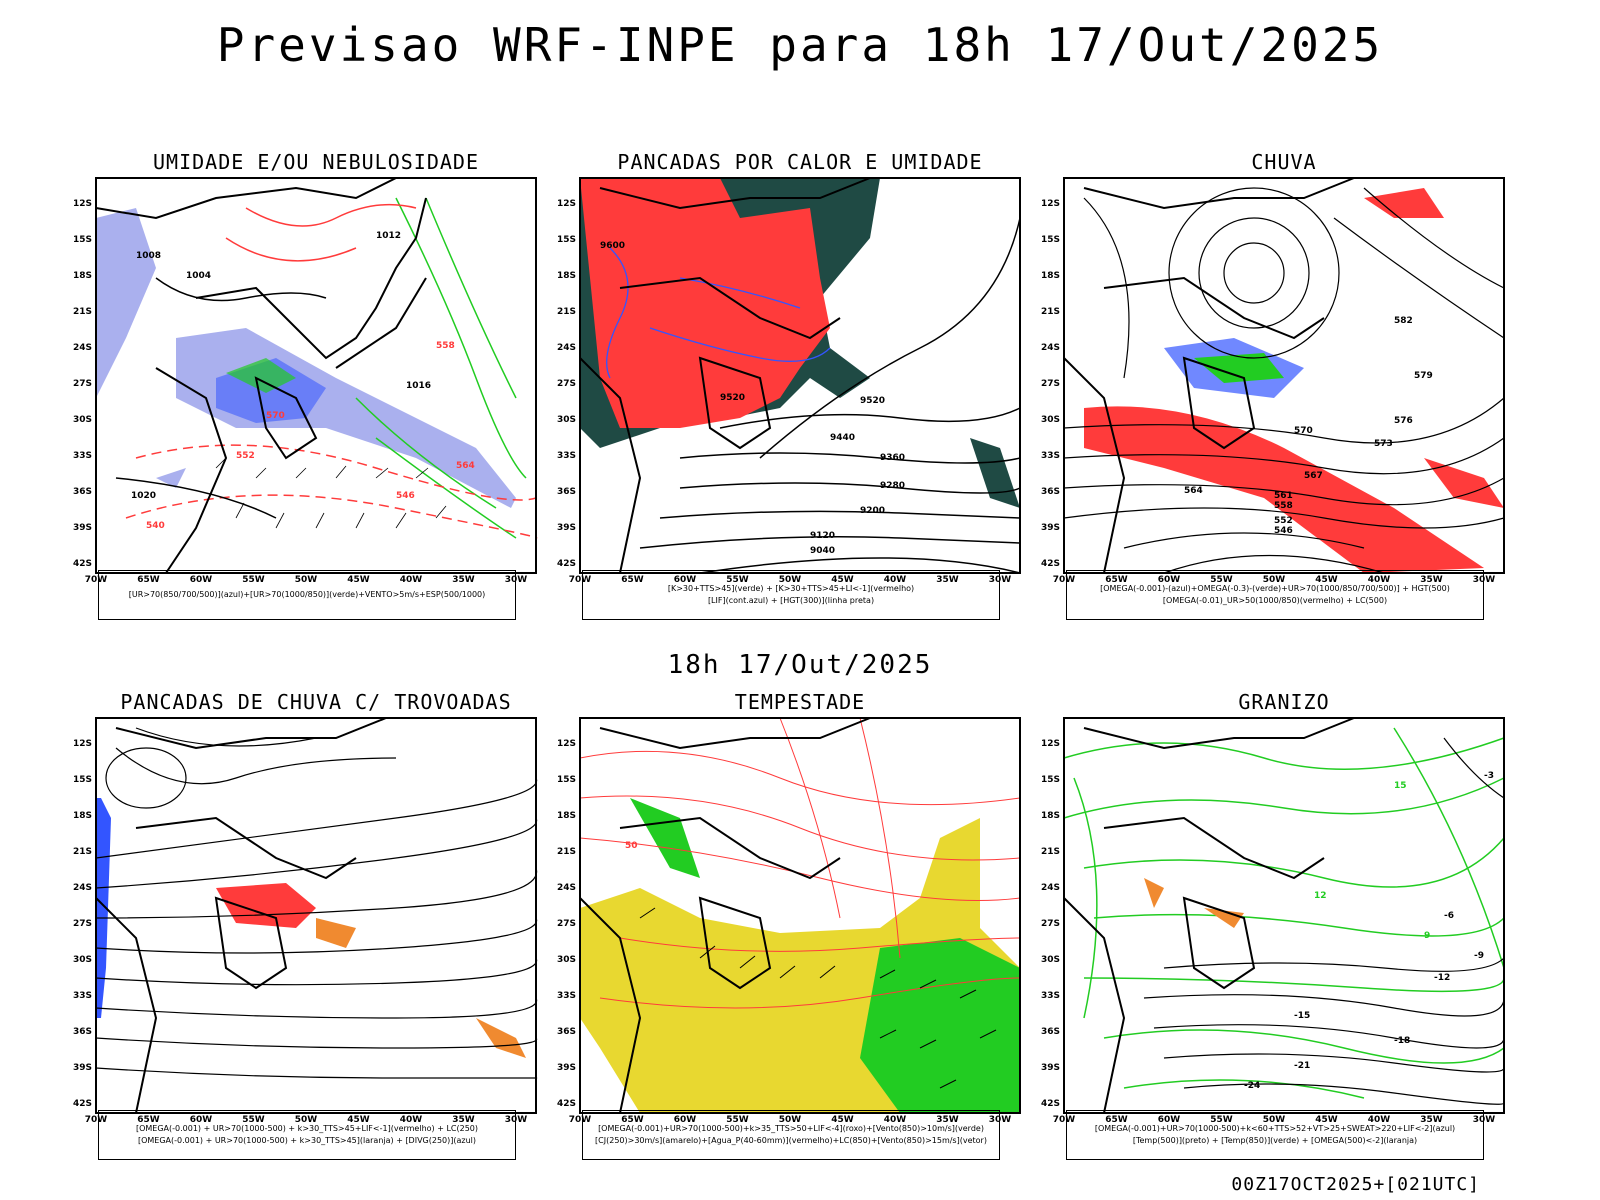 This screenshot has height=1200, width=1600. I want to click on panel-title: UMIDADE E/OU NEBULOSIDADE, so click(316, 162).